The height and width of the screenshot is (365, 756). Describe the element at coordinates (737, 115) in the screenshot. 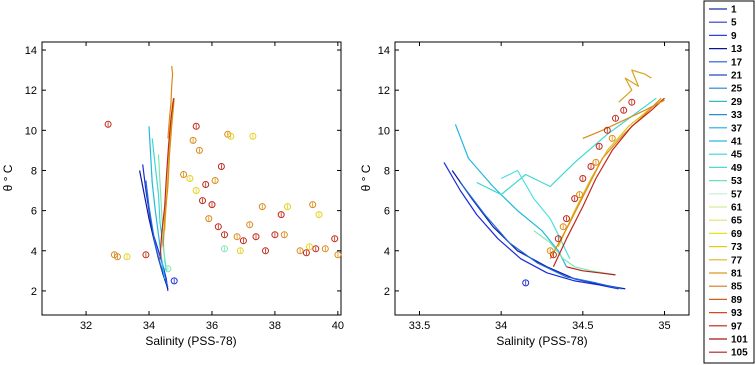

I see `legend-label-33: 33` at that location.